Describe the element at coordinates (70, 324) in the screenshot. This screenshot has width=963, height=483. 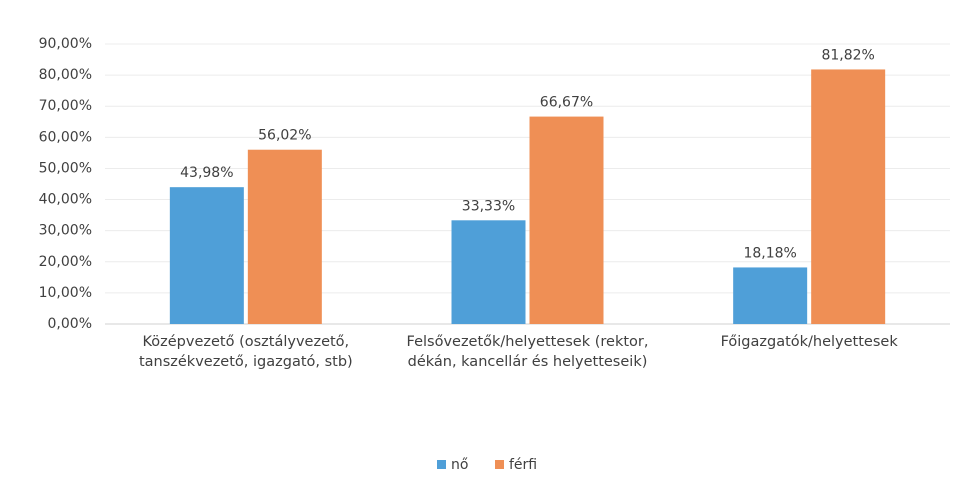
I see `y-tick-label: 0,00%` at that location.